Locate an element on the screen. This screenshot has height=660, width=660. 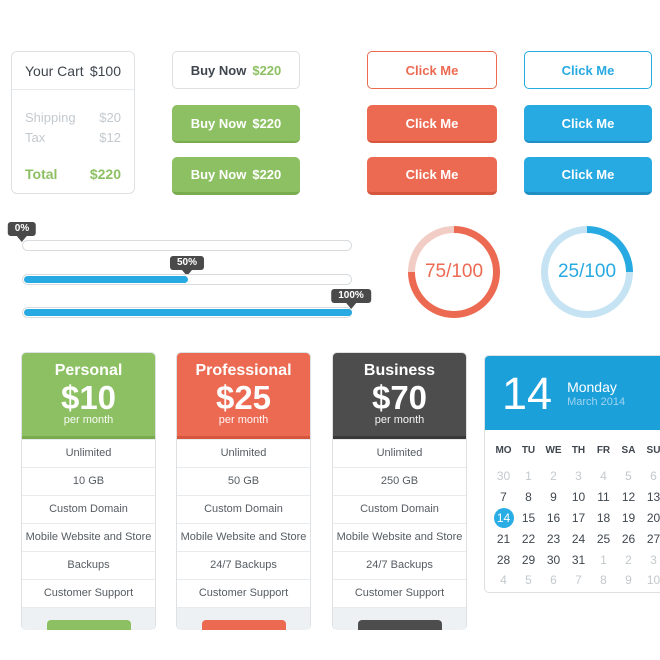
buy-now-button-outline: Buy Now $220 is located at coordinates (236, 70).